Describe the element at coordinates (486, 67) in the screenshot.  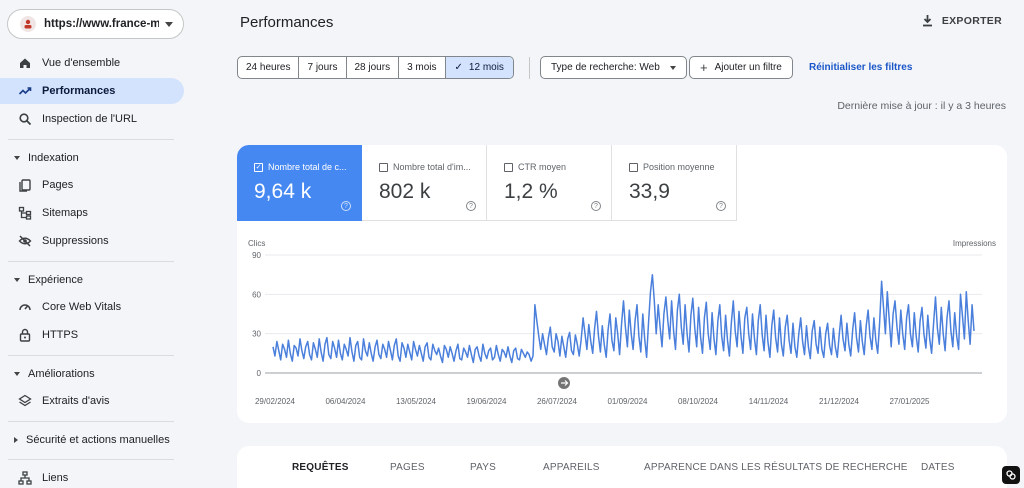
I see `range-label: 12 mois` at that location.